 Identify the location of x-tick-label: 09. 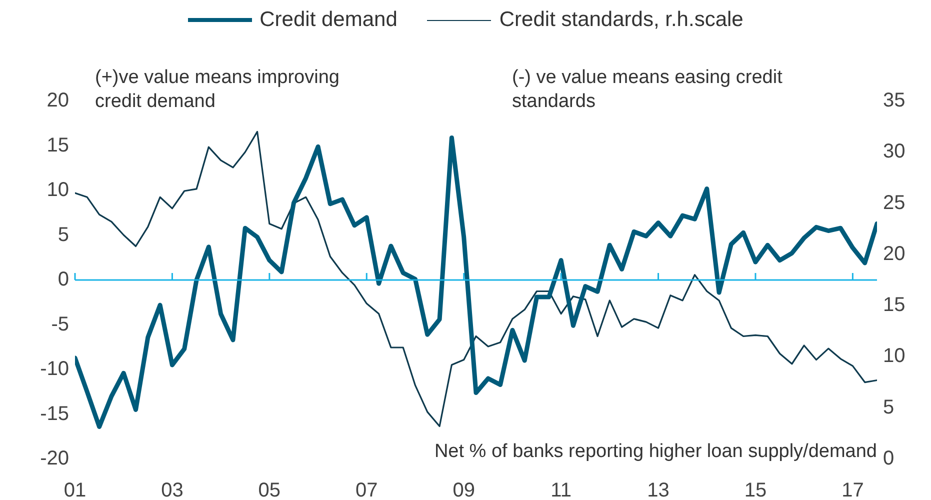
(463, 490).